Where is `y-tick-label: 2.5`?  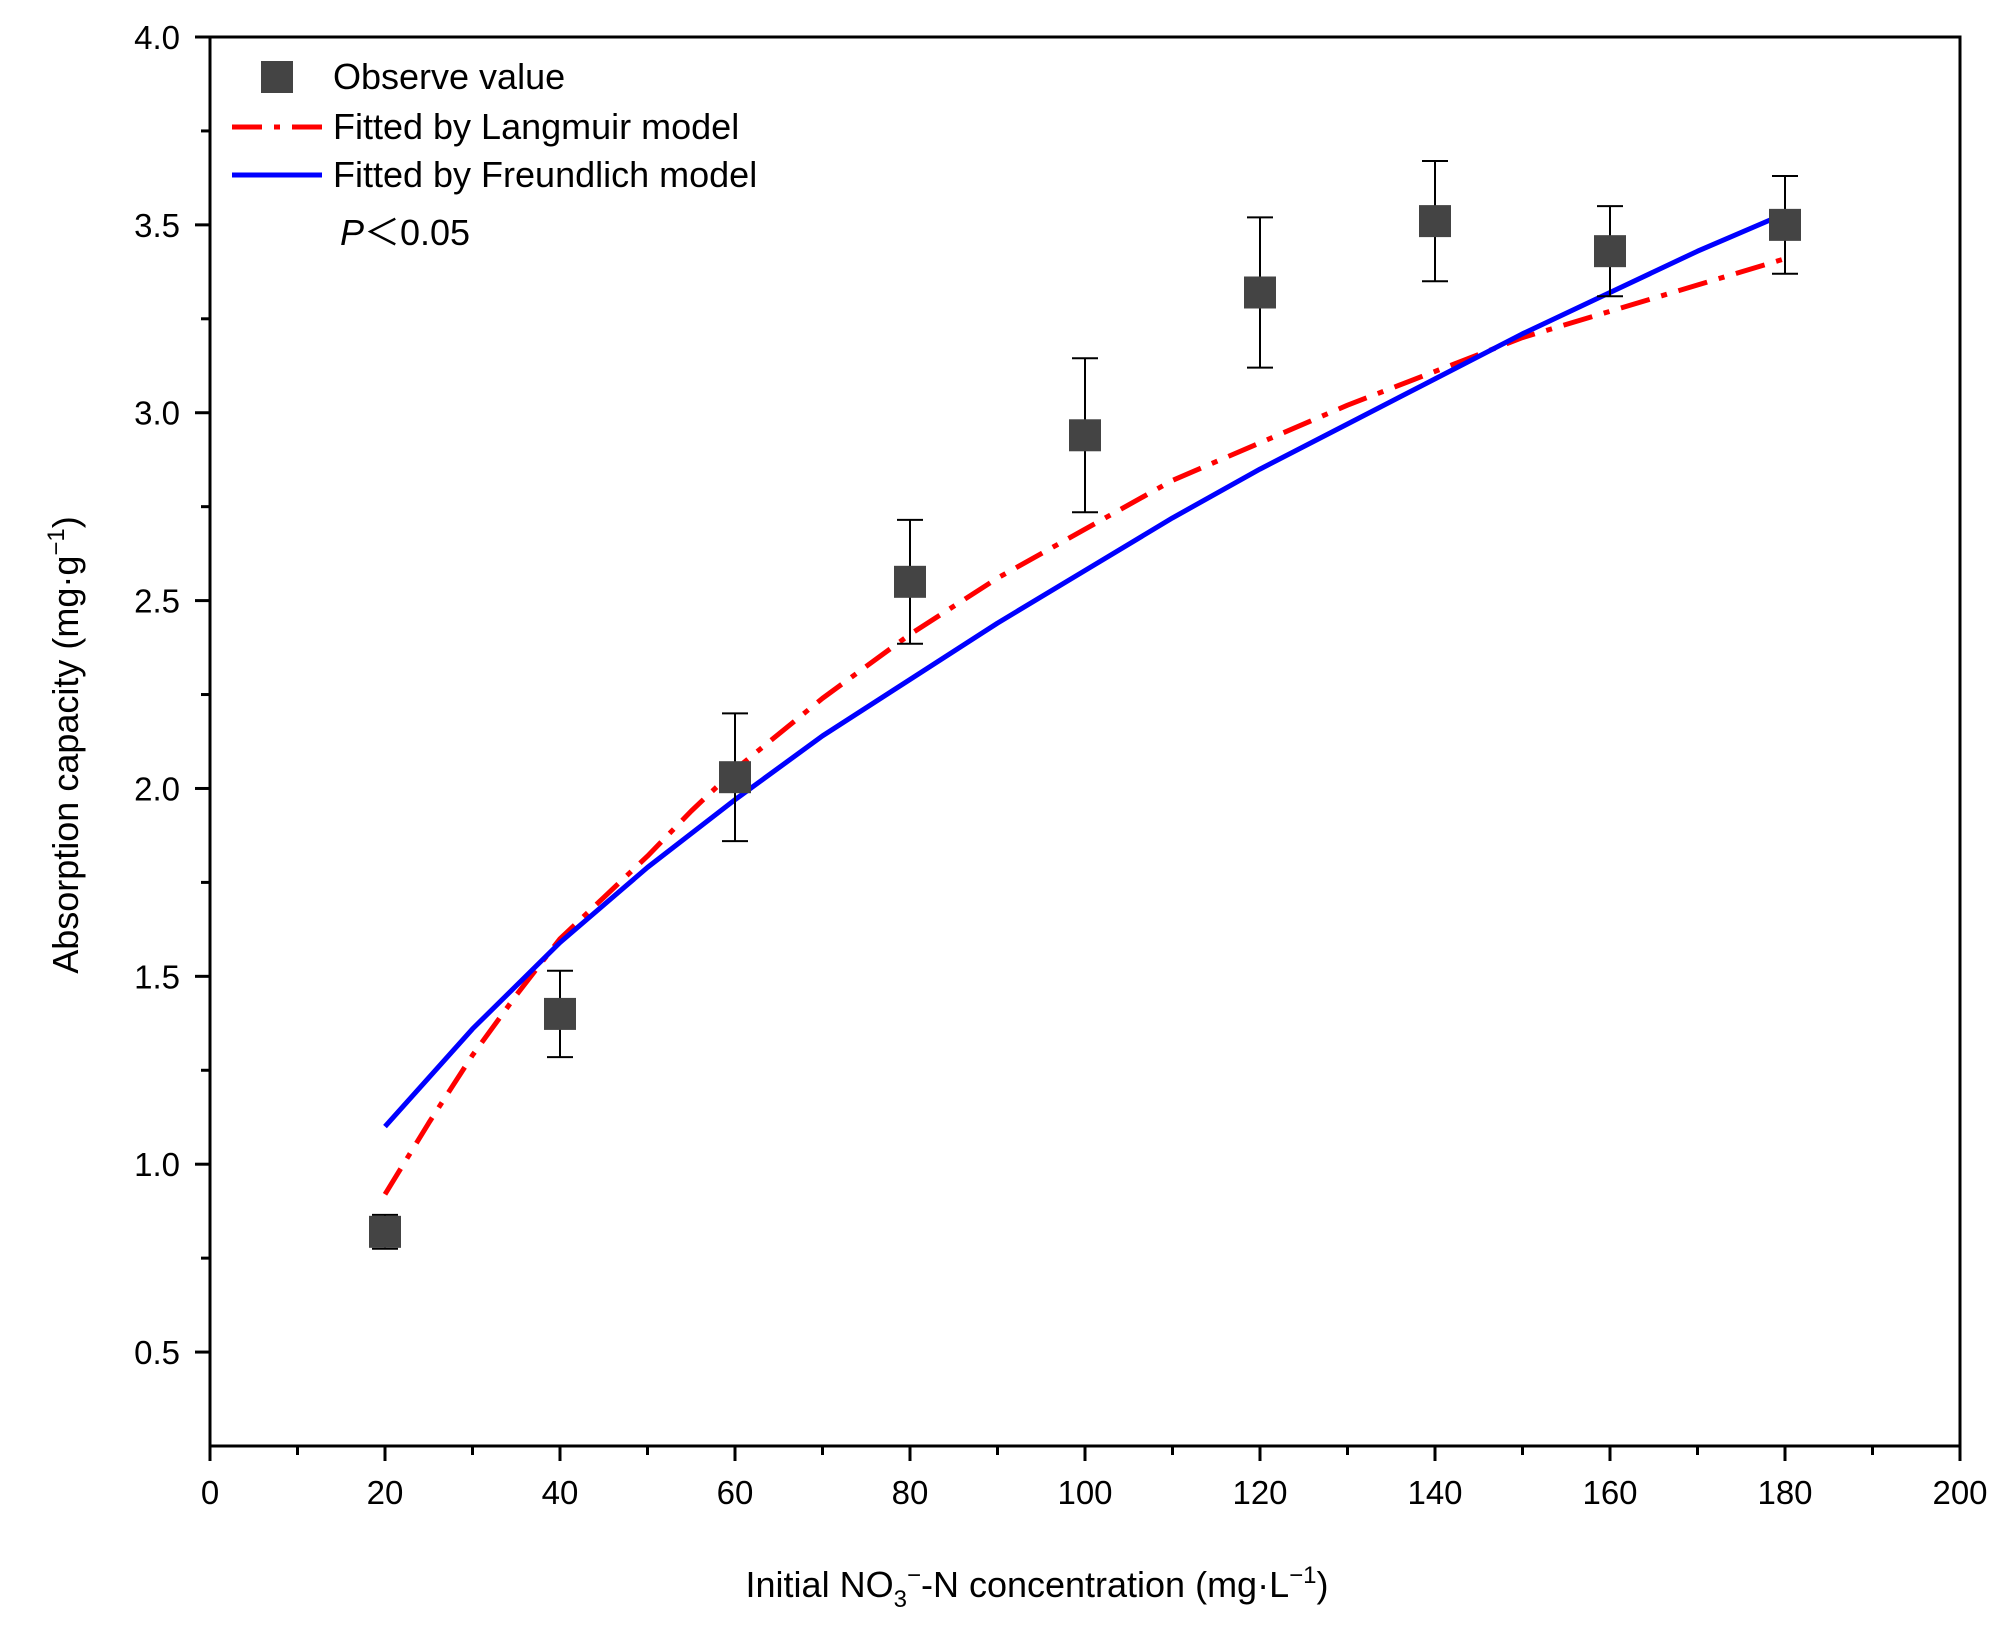
y-tick-label: 2.5 is located at coordinates (157, 601).